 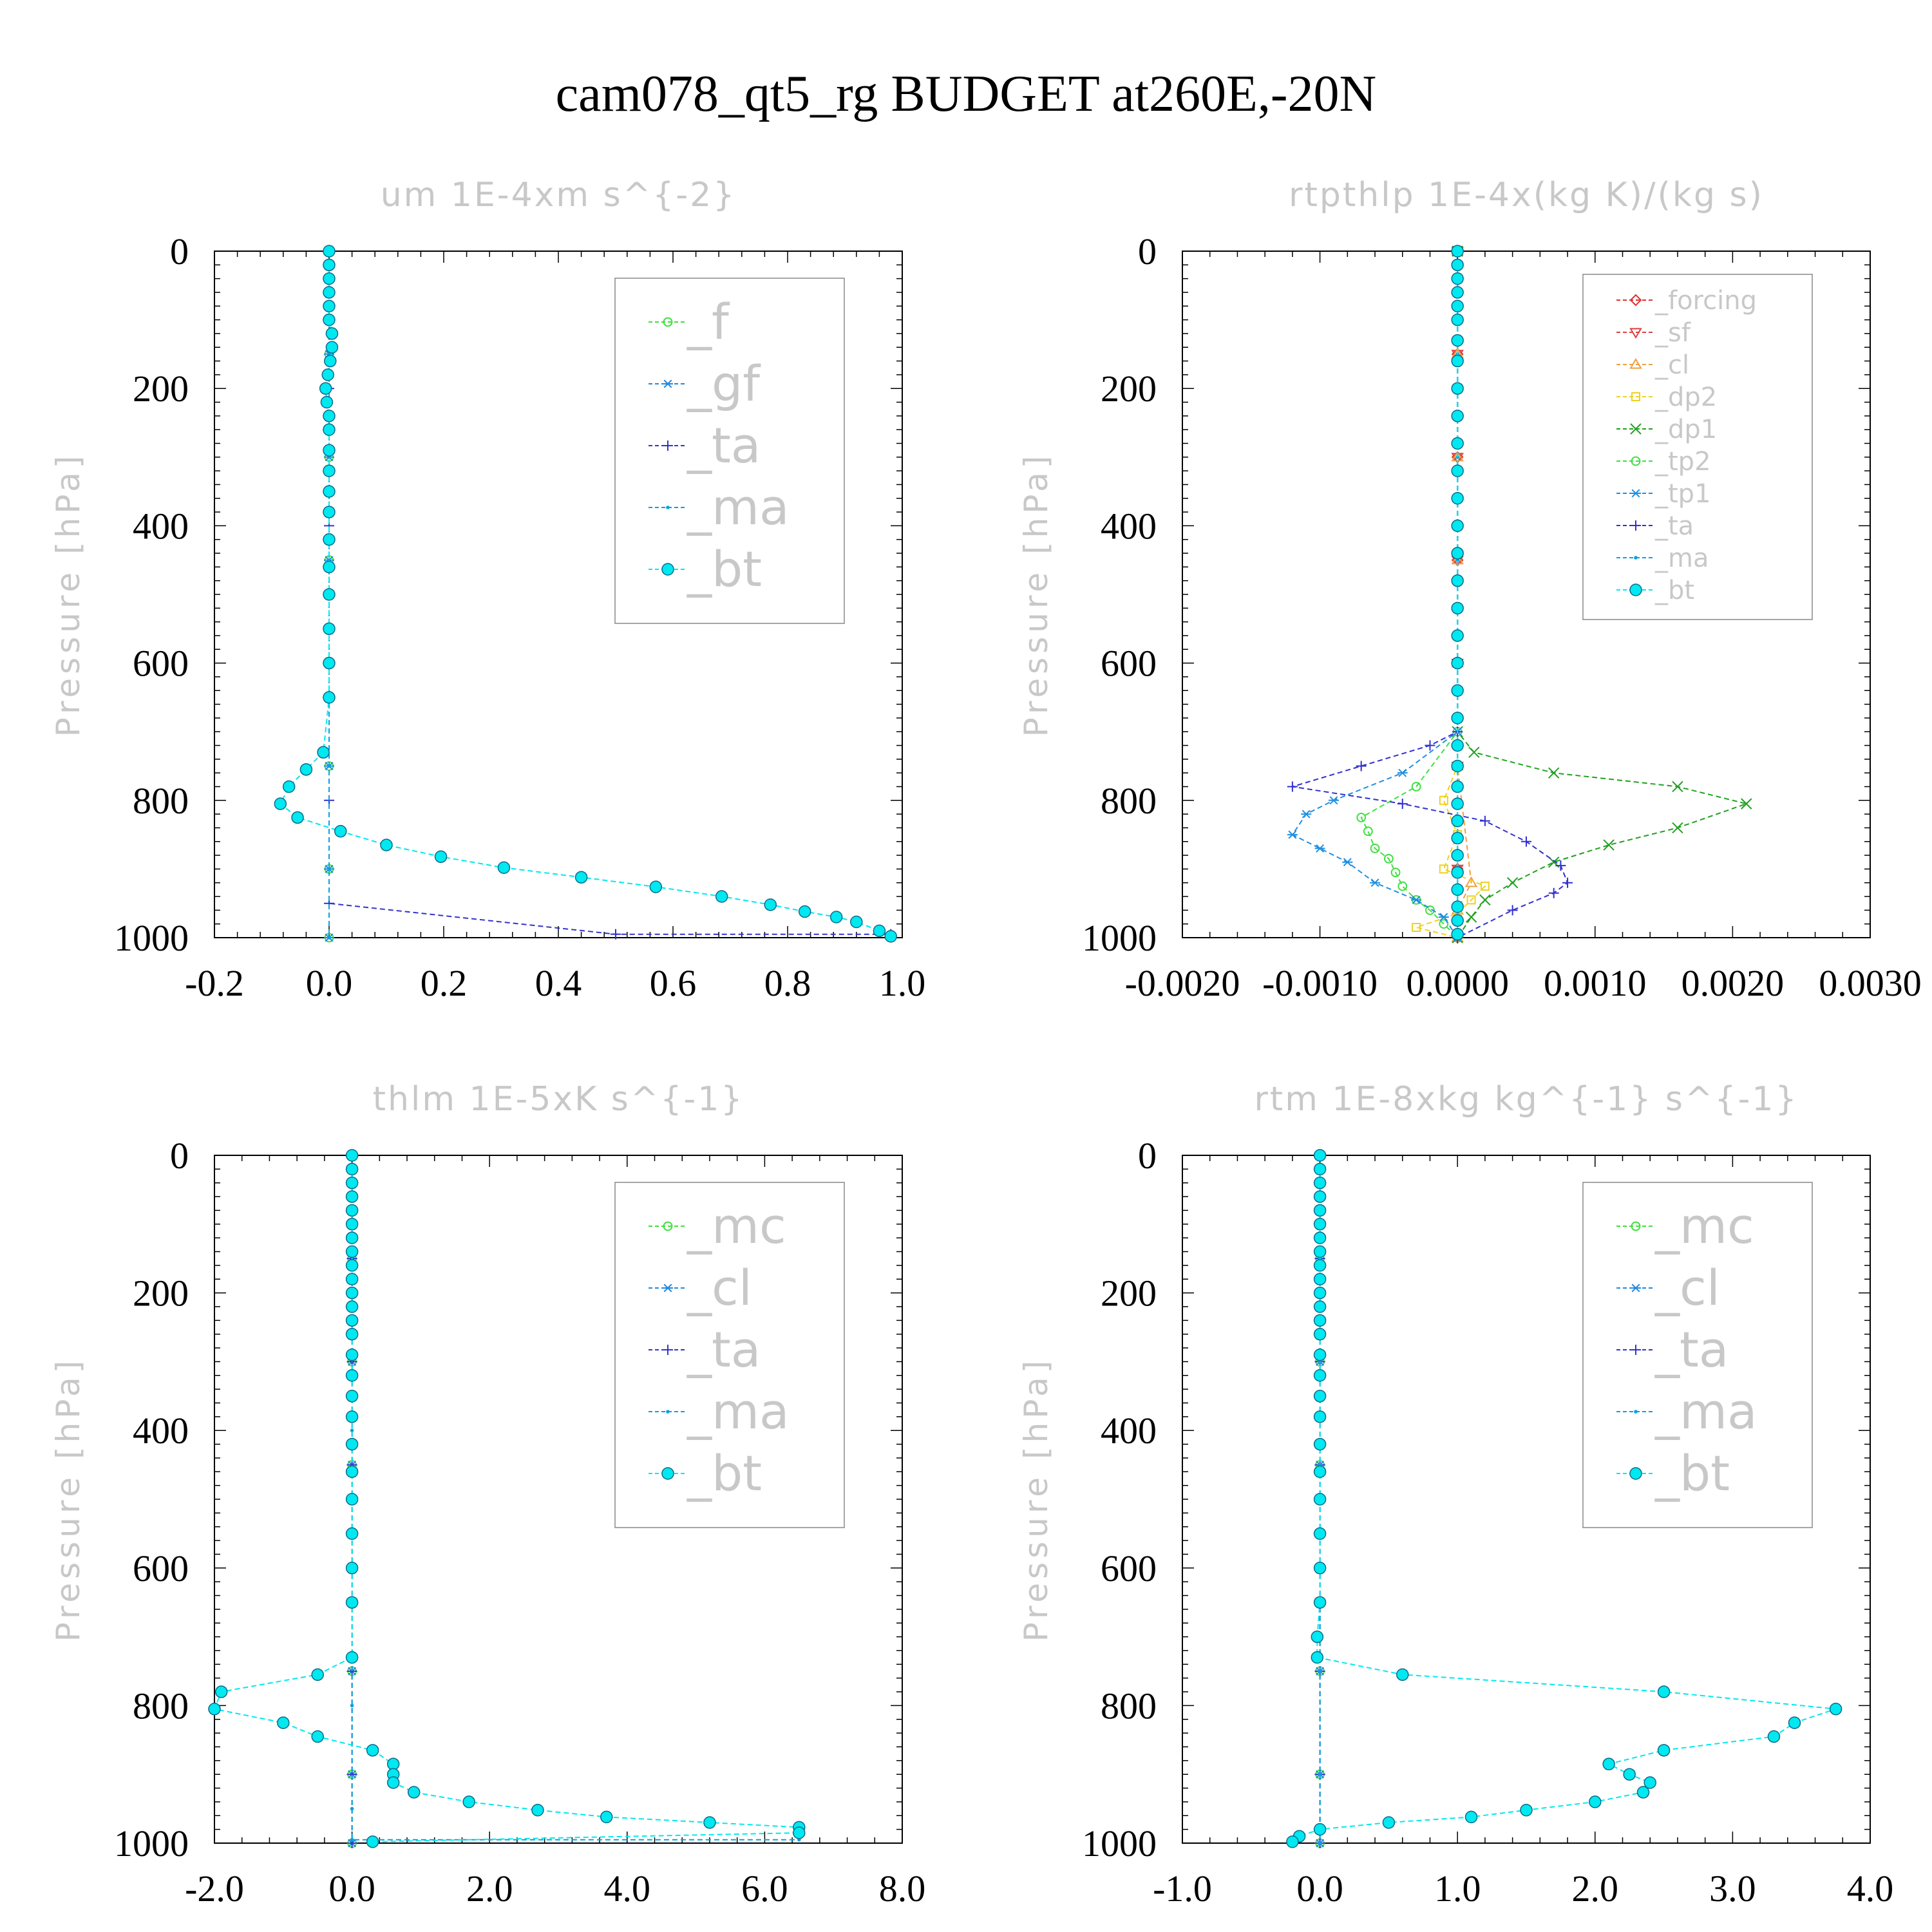 I want to click on y-tick-label: 200, so click(x=161, y=389).